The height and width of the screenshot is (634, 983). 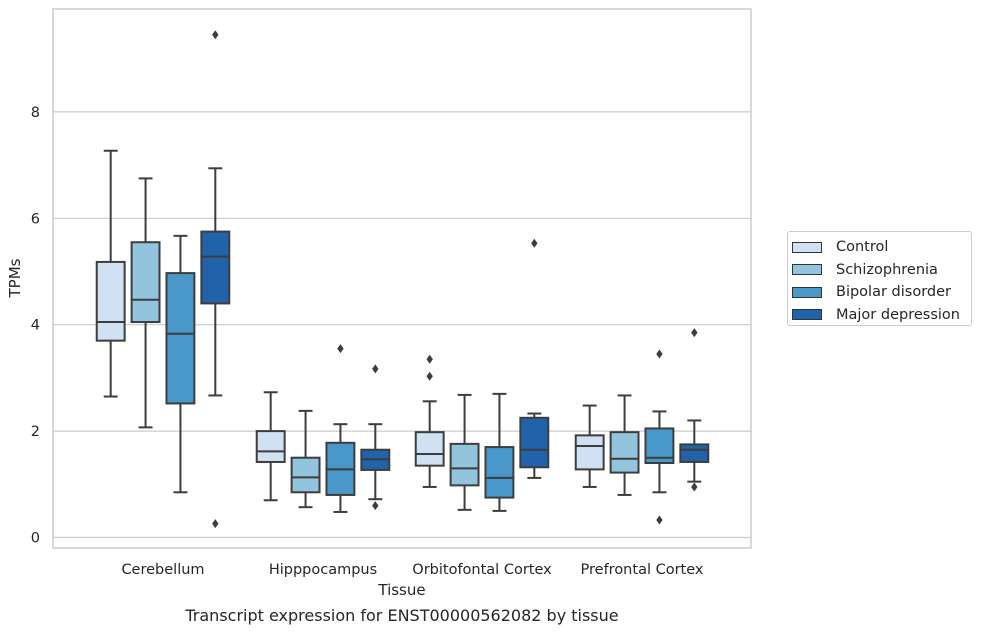 What do you see at coordinates (35, 113) in the screenshot?
I see `y-tick-label: 8` at bounding box center [35, 113].